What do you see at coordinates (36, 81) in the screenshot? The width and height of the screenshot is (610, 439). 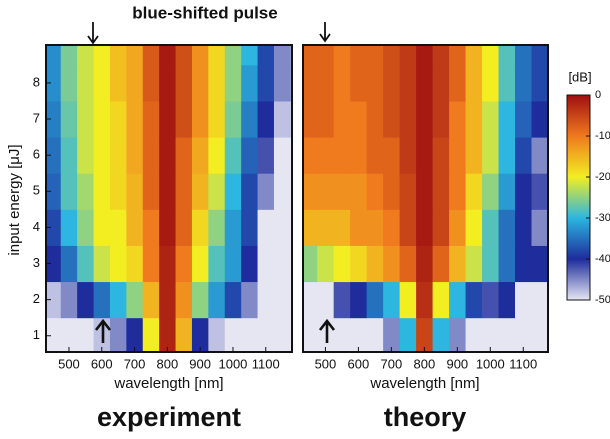 I see `y-tick-label: 8` at bounding box center [36, 81].